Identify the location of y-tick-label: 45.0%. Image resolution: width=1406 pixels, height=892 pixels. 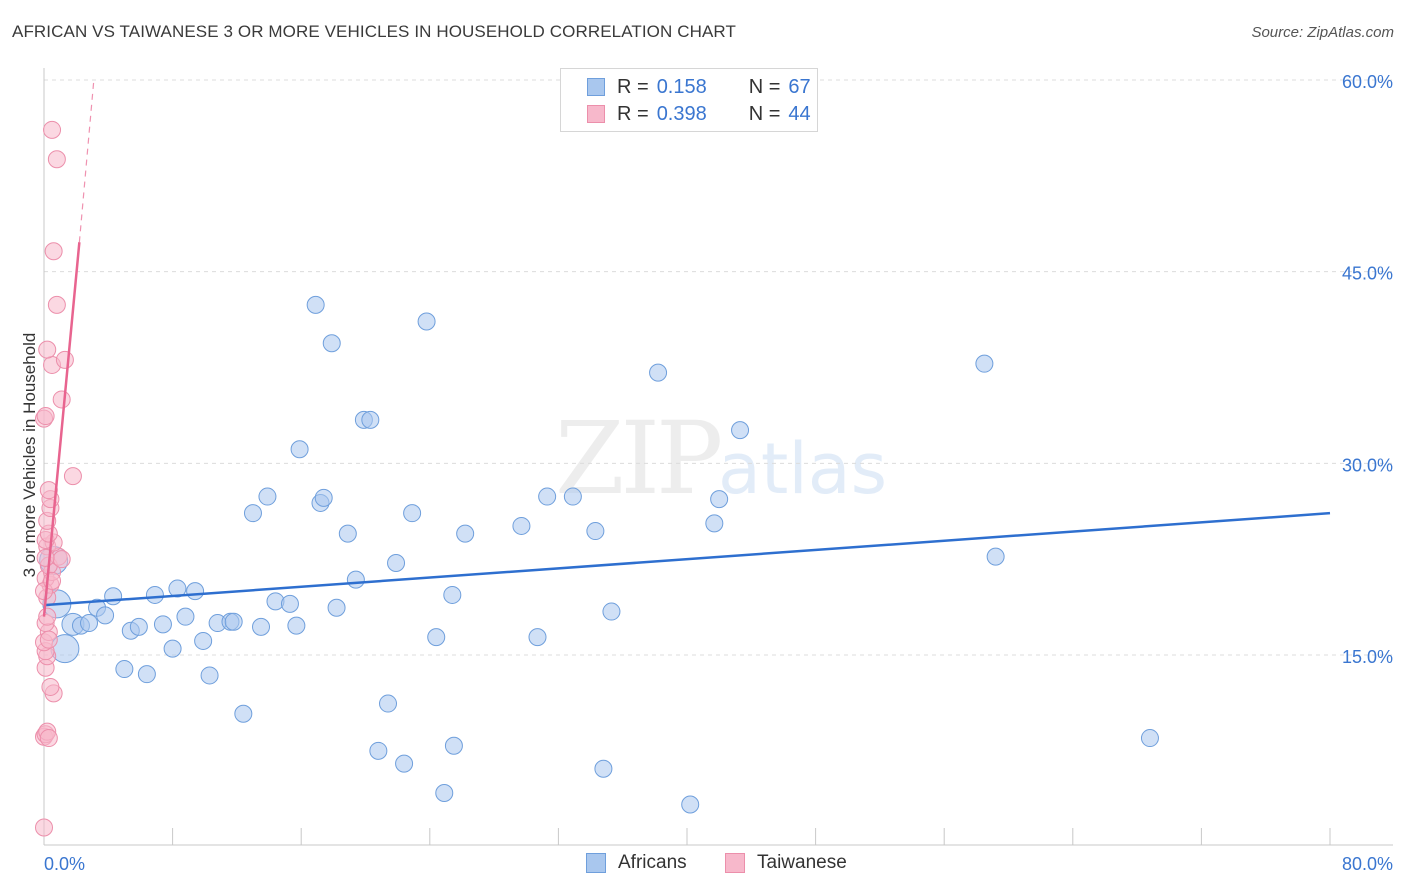
(1367, 274).